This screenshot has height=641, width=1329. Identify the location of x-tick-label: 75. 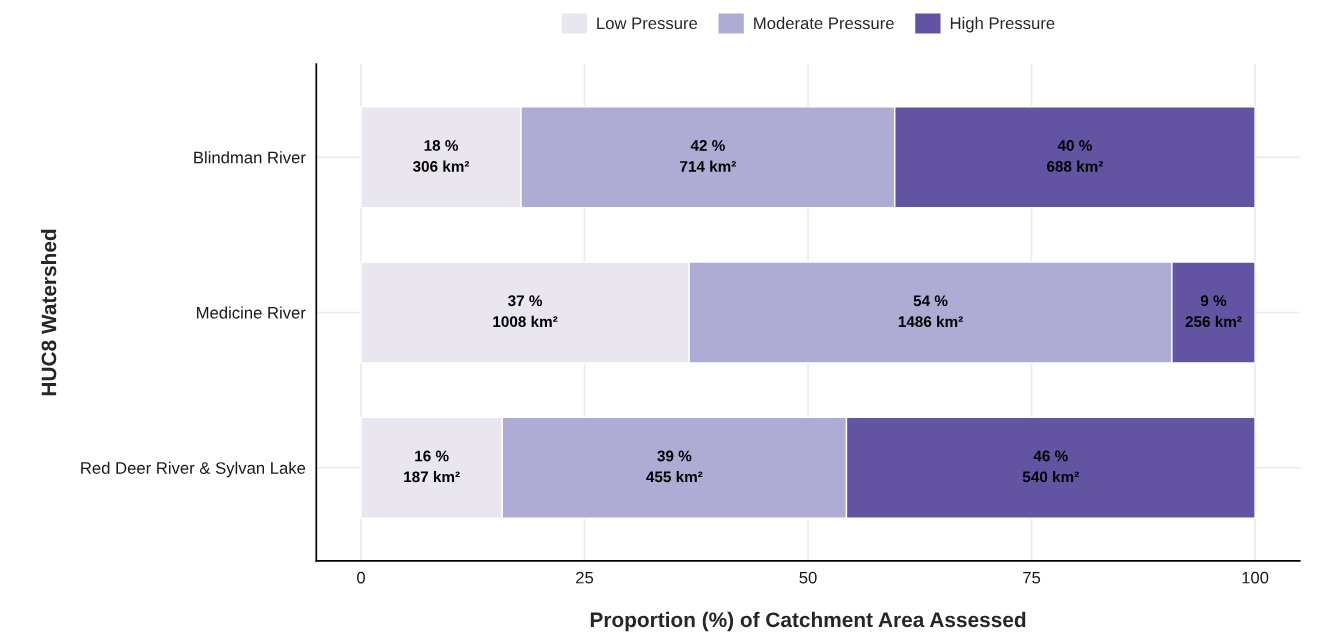
(1032, 577).